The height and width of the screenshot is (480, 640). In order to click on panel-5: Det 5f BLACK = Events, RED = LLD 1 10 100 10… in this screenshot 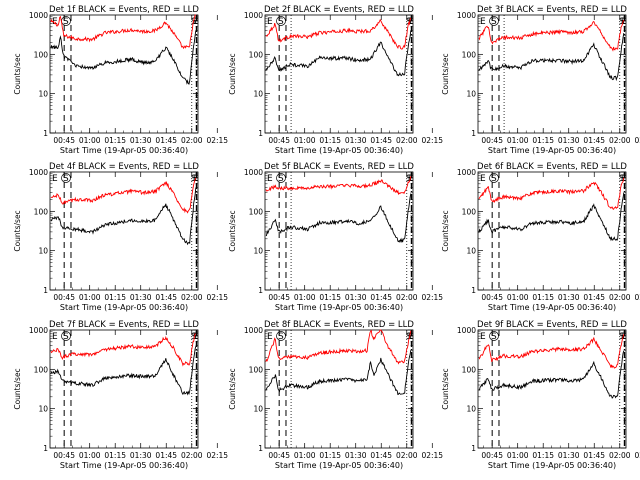, I will do `click(335, 237)`.